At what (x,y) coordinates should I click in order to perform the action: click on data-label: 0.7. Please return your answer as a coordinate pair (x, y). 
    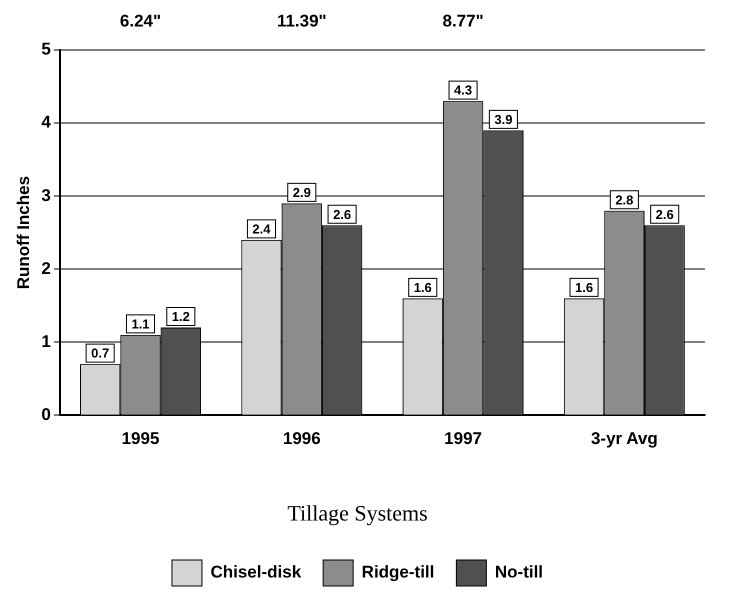
    Looking at the image, I should click on (100, 353).